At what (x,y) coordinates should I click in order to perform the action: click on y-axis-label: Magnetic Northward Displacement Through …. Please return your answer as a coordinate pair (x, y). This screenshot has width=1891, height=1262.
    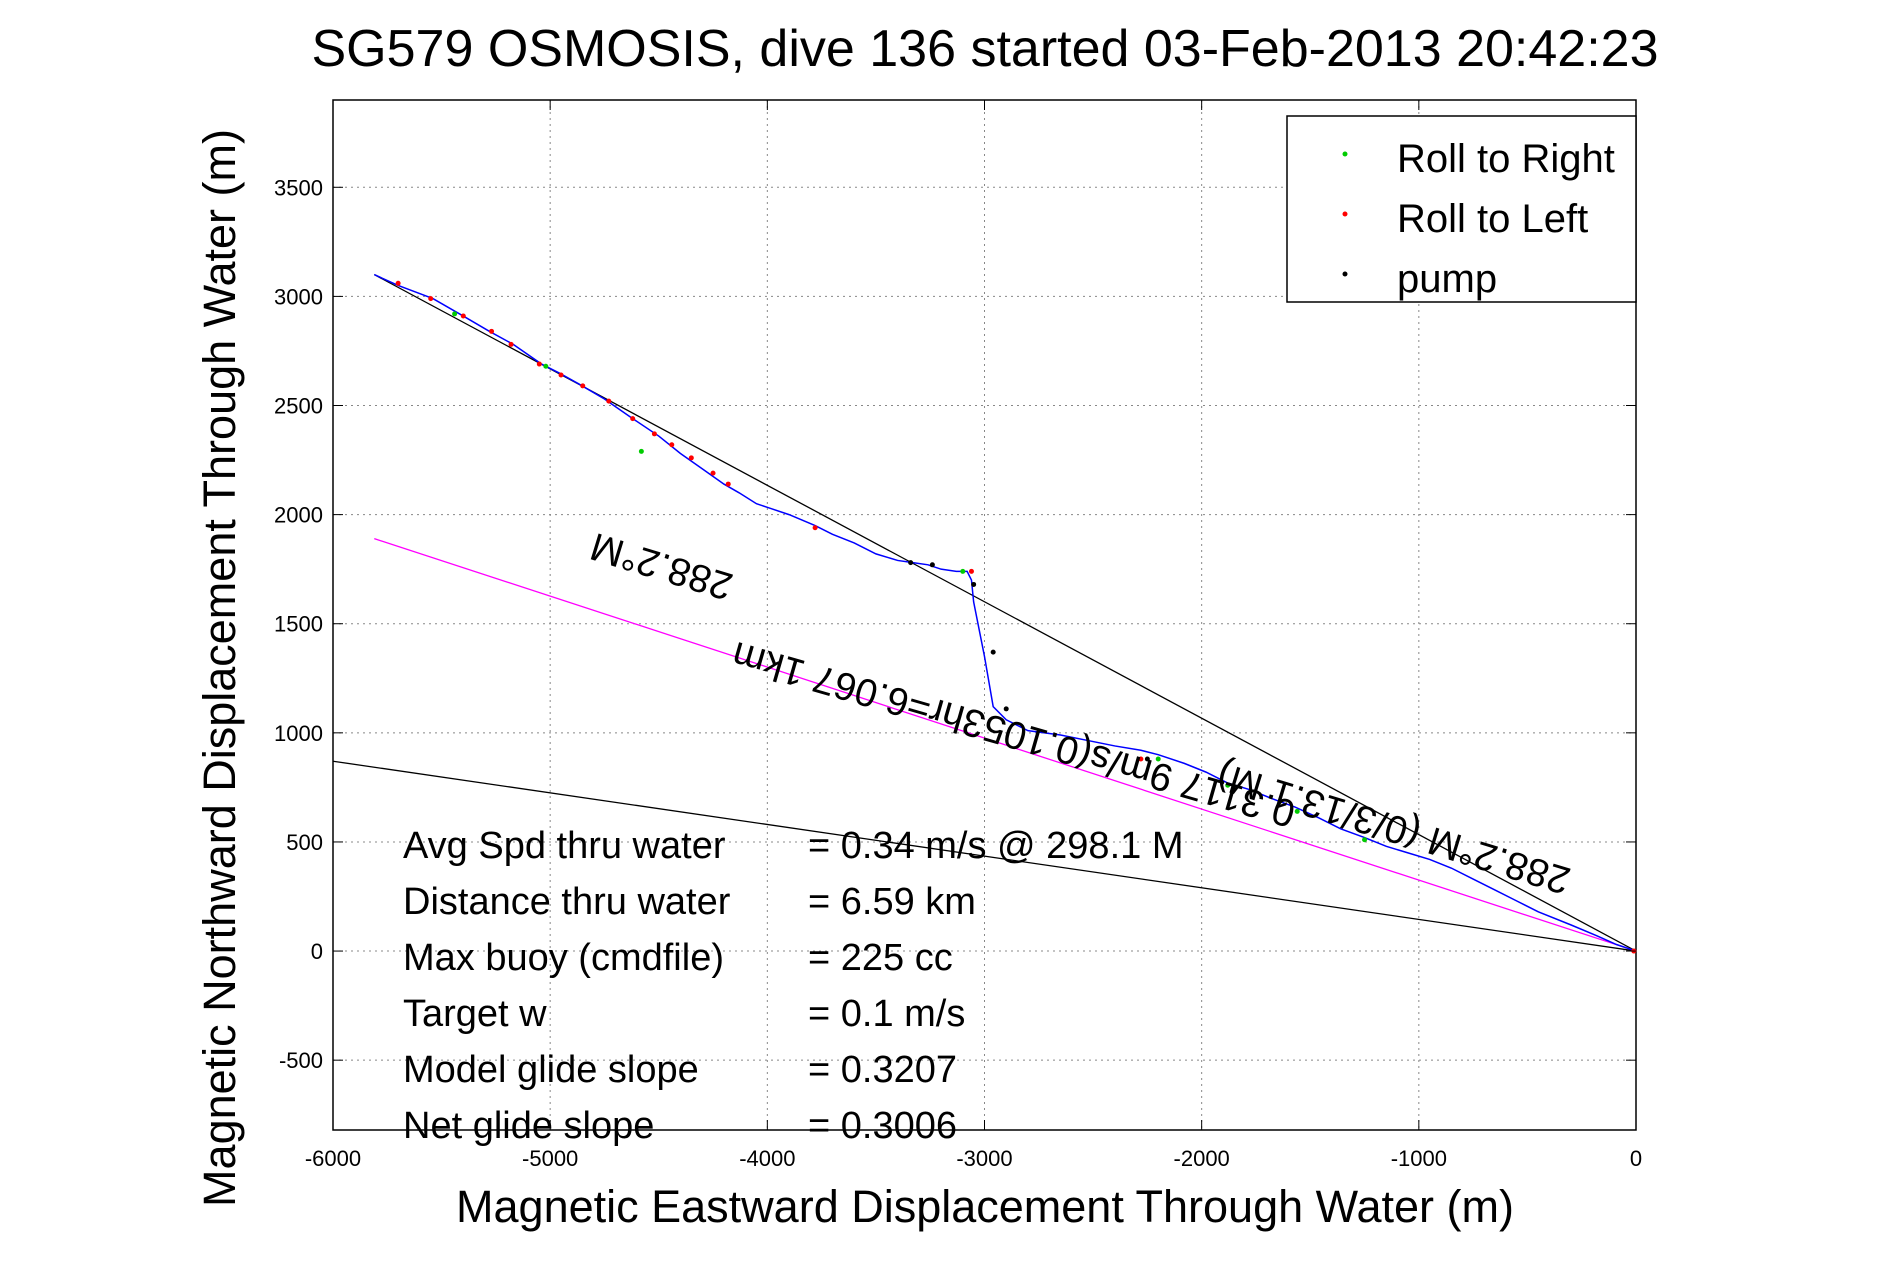
    Looking at the image, I should click on (219, 668).